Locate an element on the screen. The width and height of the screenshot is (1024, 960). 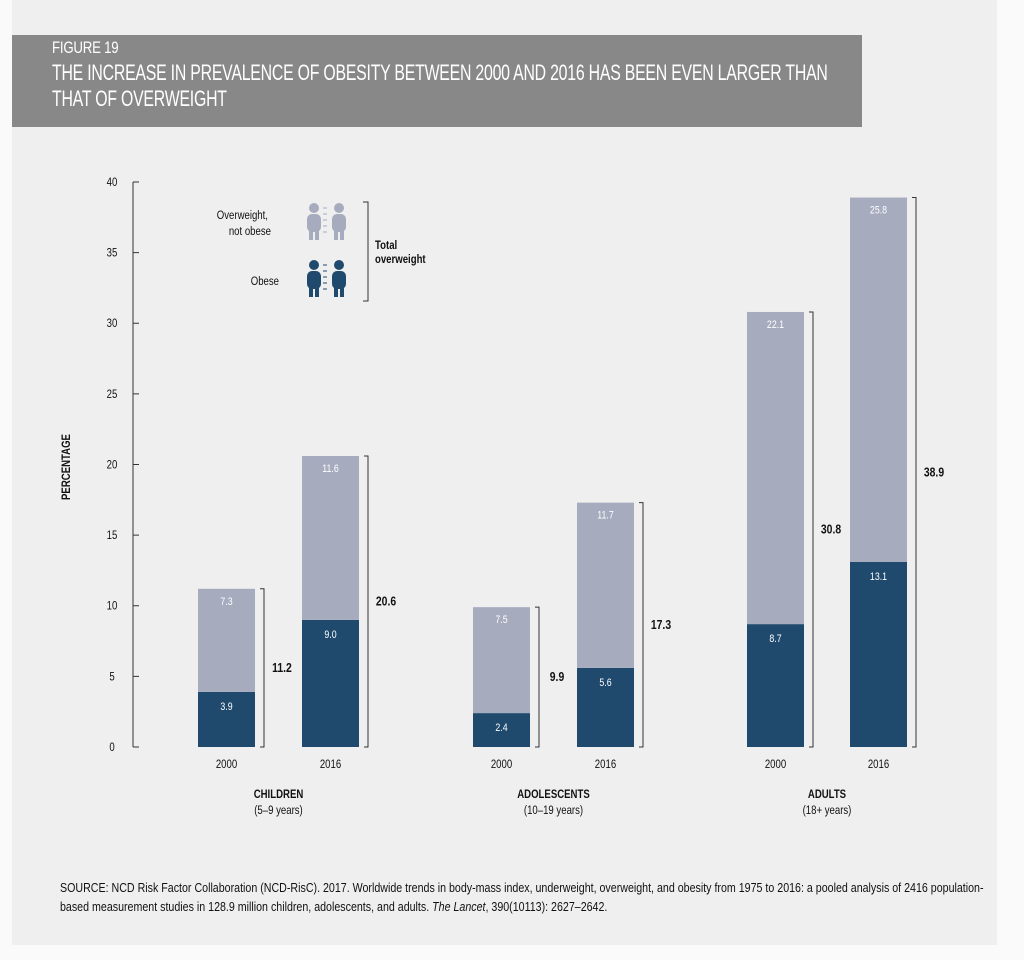
group-subtitle: (18+ years) is located at coordinates (827, 810).